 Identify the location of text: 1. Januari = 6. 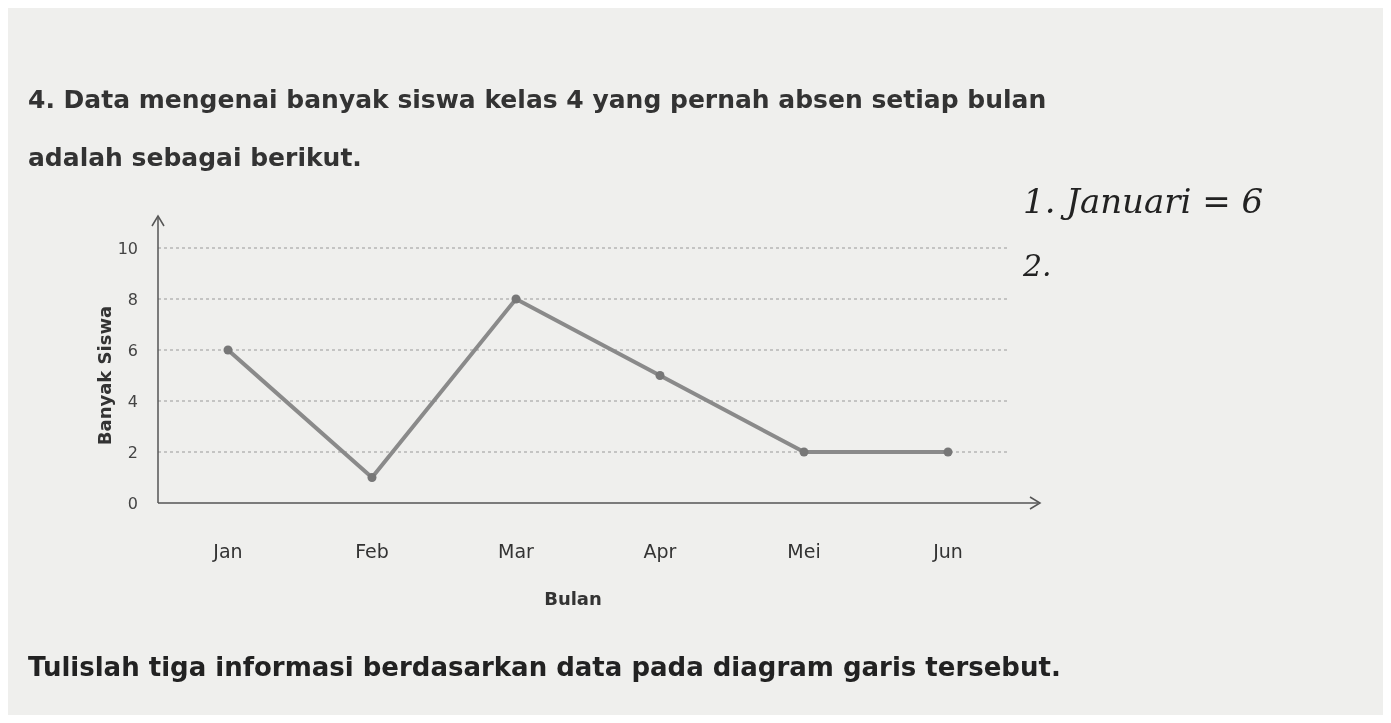
(1143, 201).